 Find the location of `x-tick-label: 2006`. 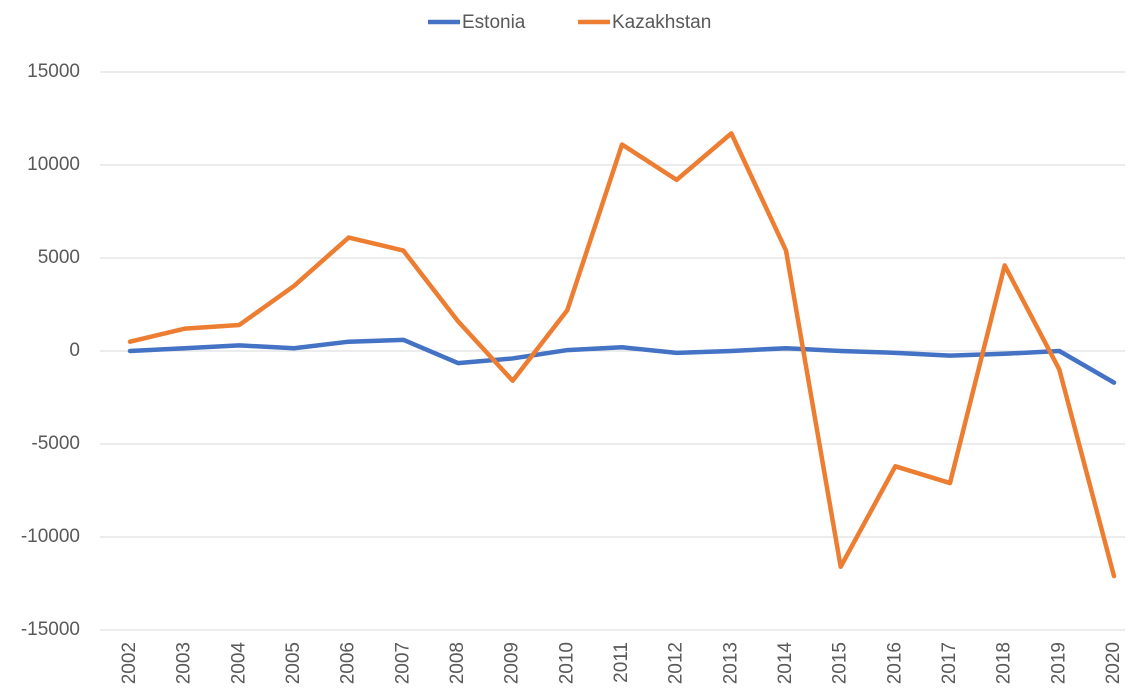

x-tick-label: 2006 is located at coordinates (348, 663).